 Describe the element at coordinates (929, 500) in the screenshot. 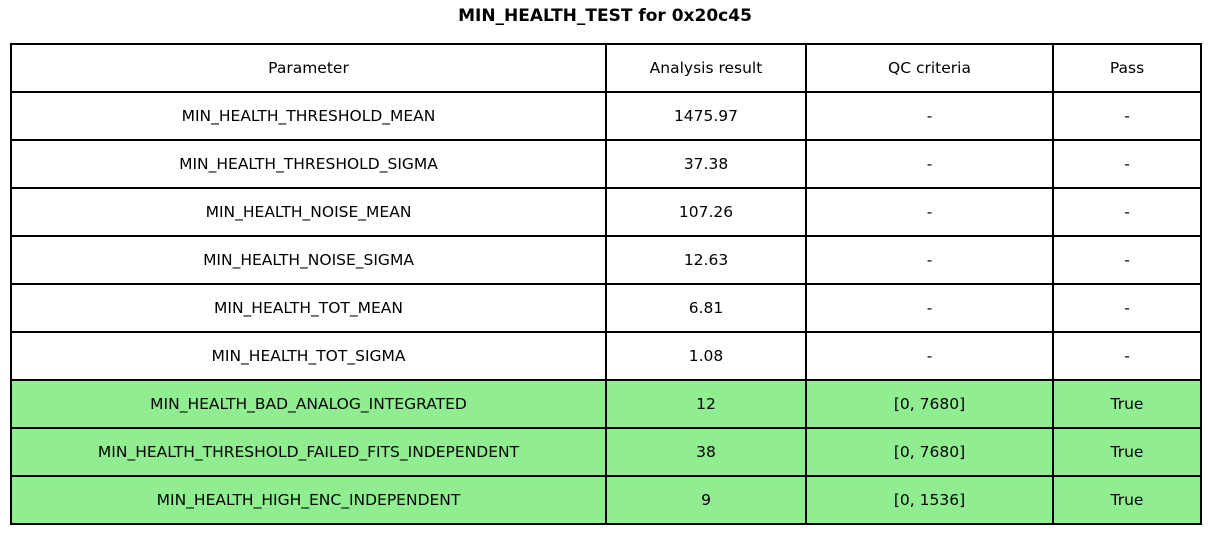

I see `qc-criteria-cell: [0, 1536]` at that location.